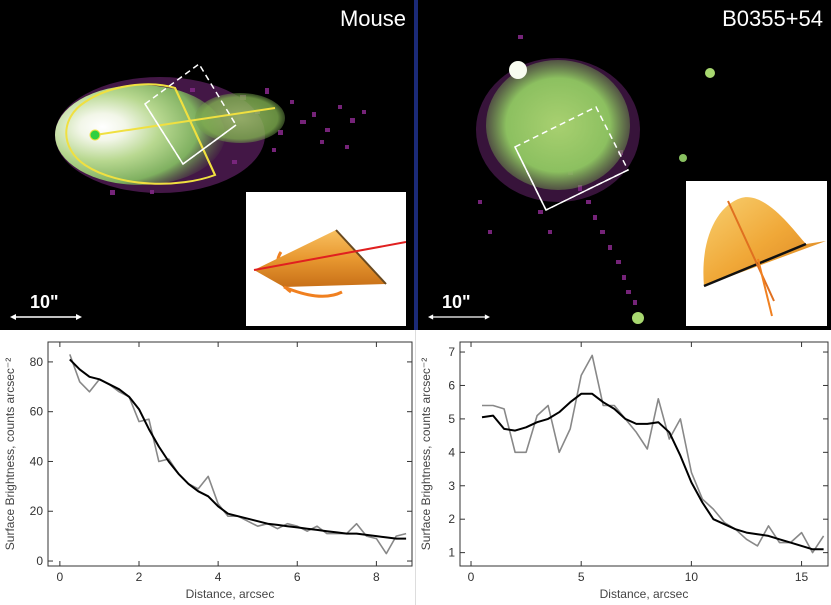  What do you see at coordinates (802, 577) in the screenshot?
I see `x-tick-label: 15` at bounding box center [802, 577].